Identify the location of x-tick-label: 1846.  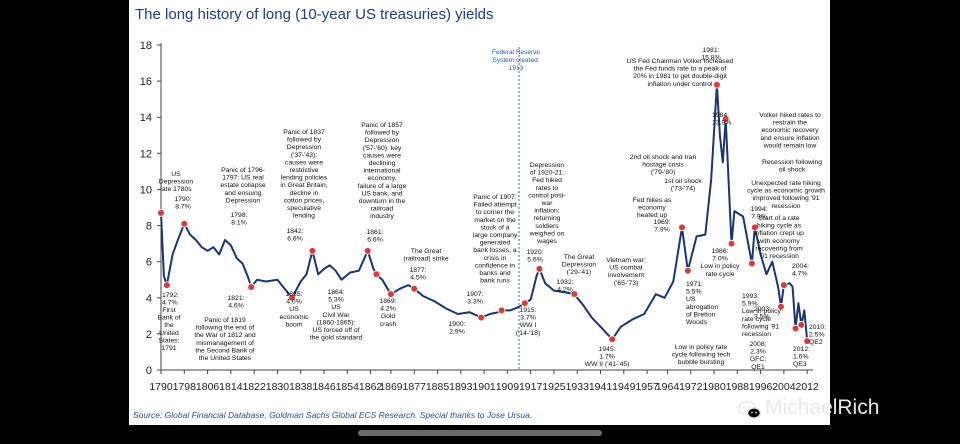
(324, 387).